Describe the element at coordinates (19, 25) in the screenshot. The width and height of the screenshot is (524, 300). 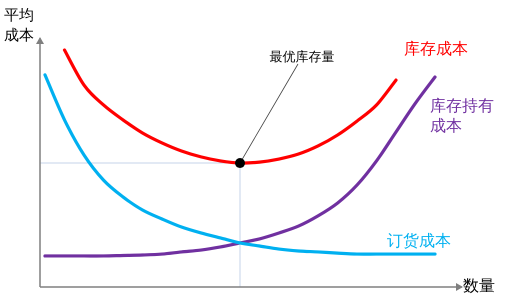
I see `y-axis-title: 平均成本` at that location.